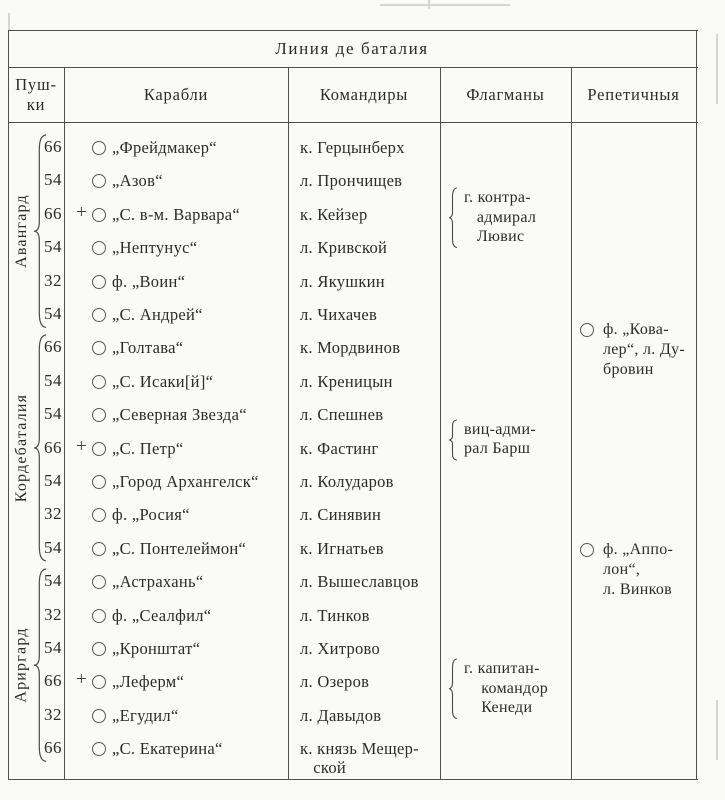 This screenshot has width=725, height=800. What do you see at coordinates (157, 314) in the screenshot?
I see `ship-name: „С. Андрей“` at bounding box center [157, 314].